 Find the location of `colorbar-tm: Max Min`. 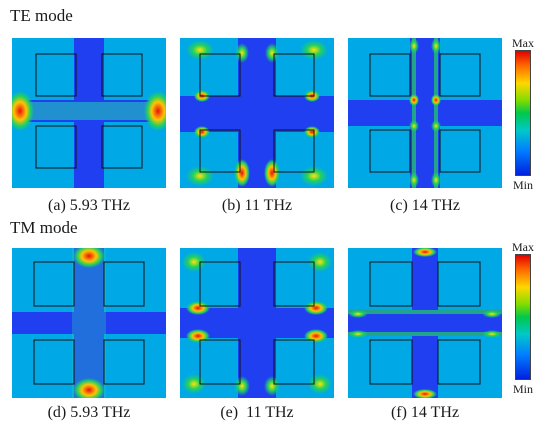

colorbar-tm: Max Min is located at coordinates (519, 325).